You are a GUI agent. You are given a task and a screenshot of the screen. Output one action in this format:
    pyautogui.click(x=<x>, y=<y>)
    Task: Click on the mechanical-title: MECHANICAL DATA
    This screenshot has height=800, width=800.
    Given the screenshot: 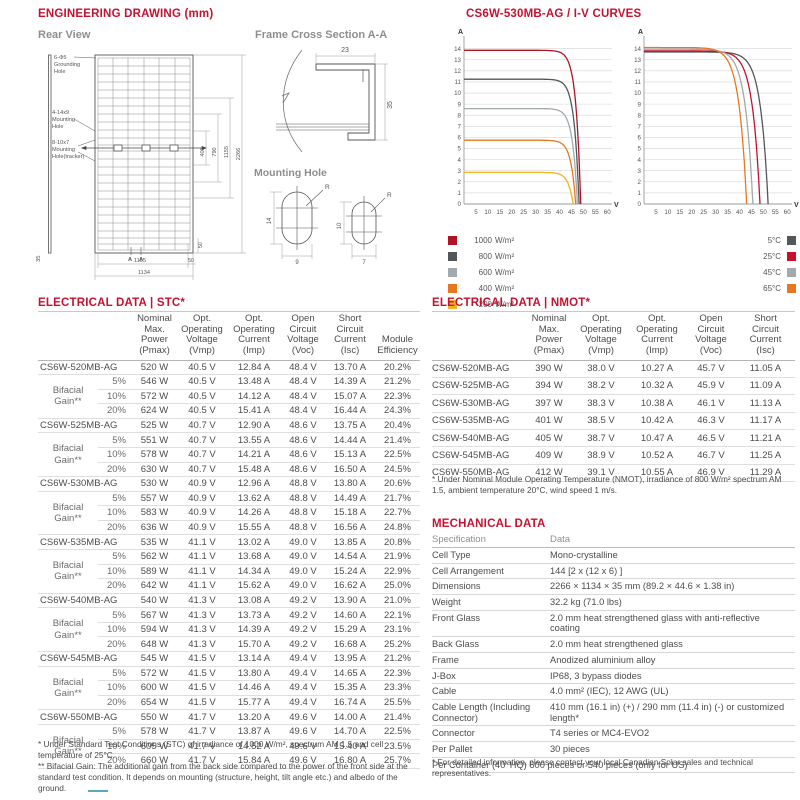 What is the action you would take?
    pyautogui.click(x=489, y=524)
    